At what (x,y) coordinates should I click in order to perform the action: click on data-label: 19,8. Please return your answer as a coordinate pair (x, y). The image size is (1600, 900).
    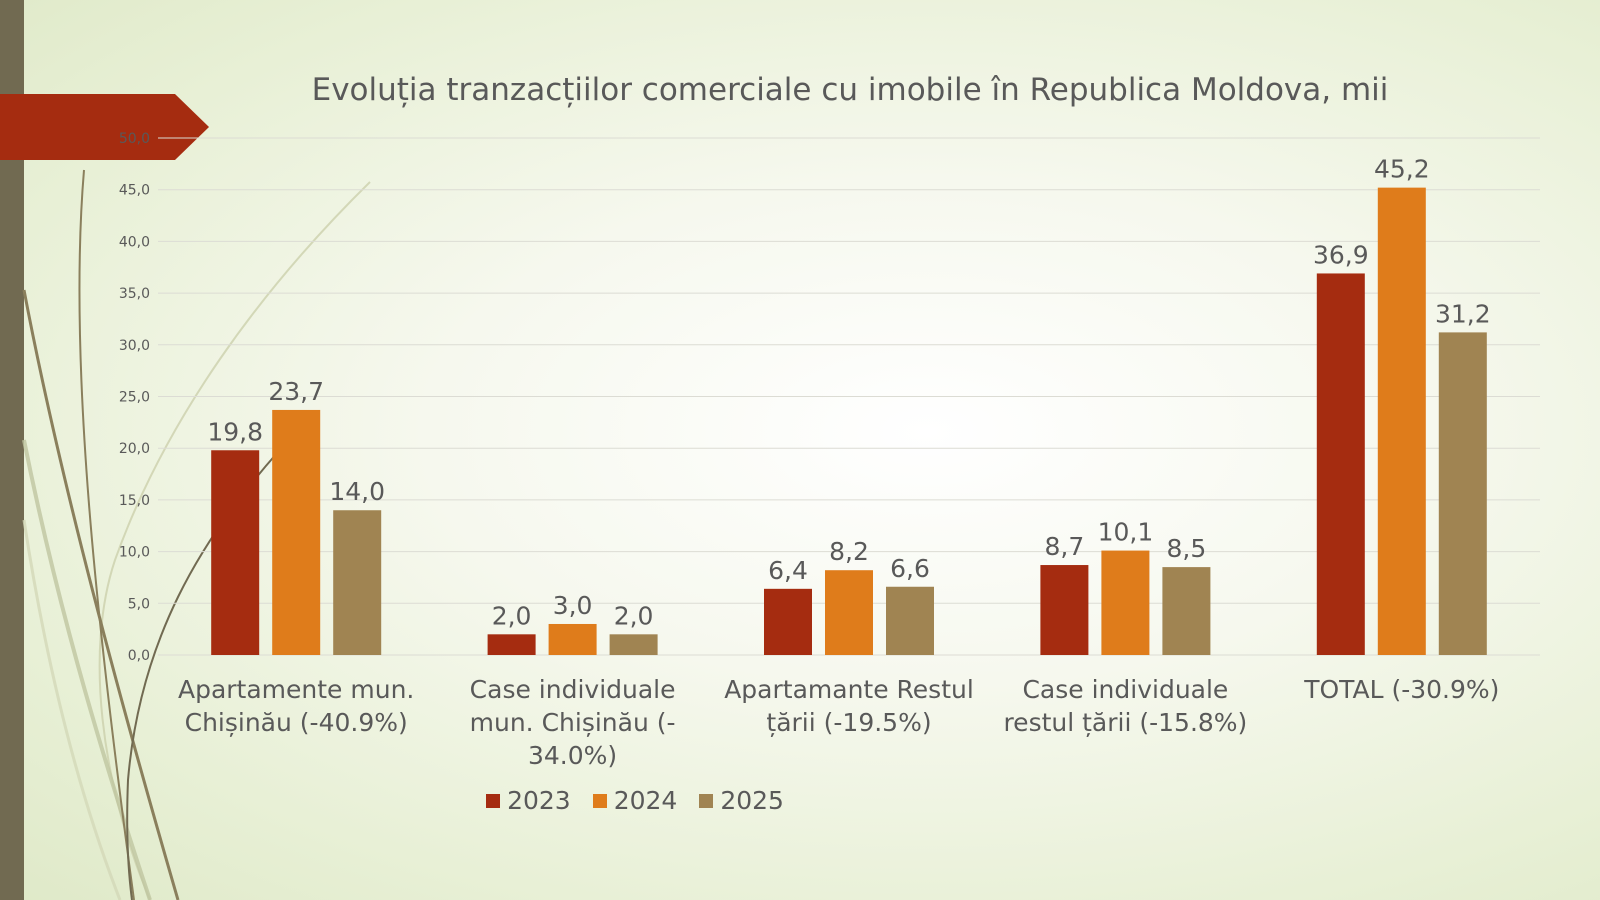
    Looking at the image, I should click on (235, 431).